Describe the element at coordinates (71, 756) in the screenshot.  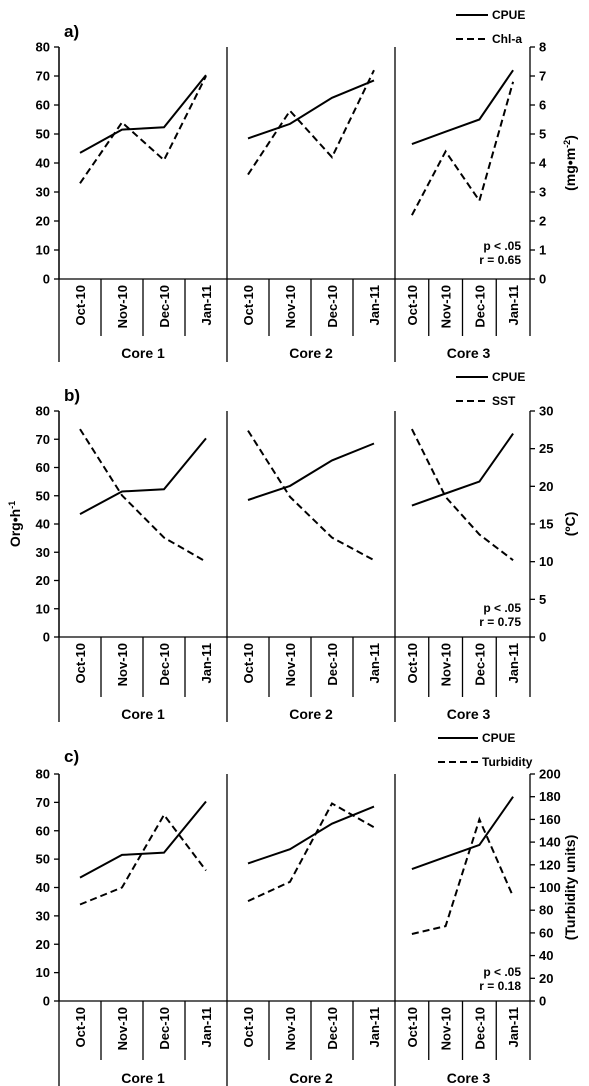
I see `panel-label: c)` at that location.